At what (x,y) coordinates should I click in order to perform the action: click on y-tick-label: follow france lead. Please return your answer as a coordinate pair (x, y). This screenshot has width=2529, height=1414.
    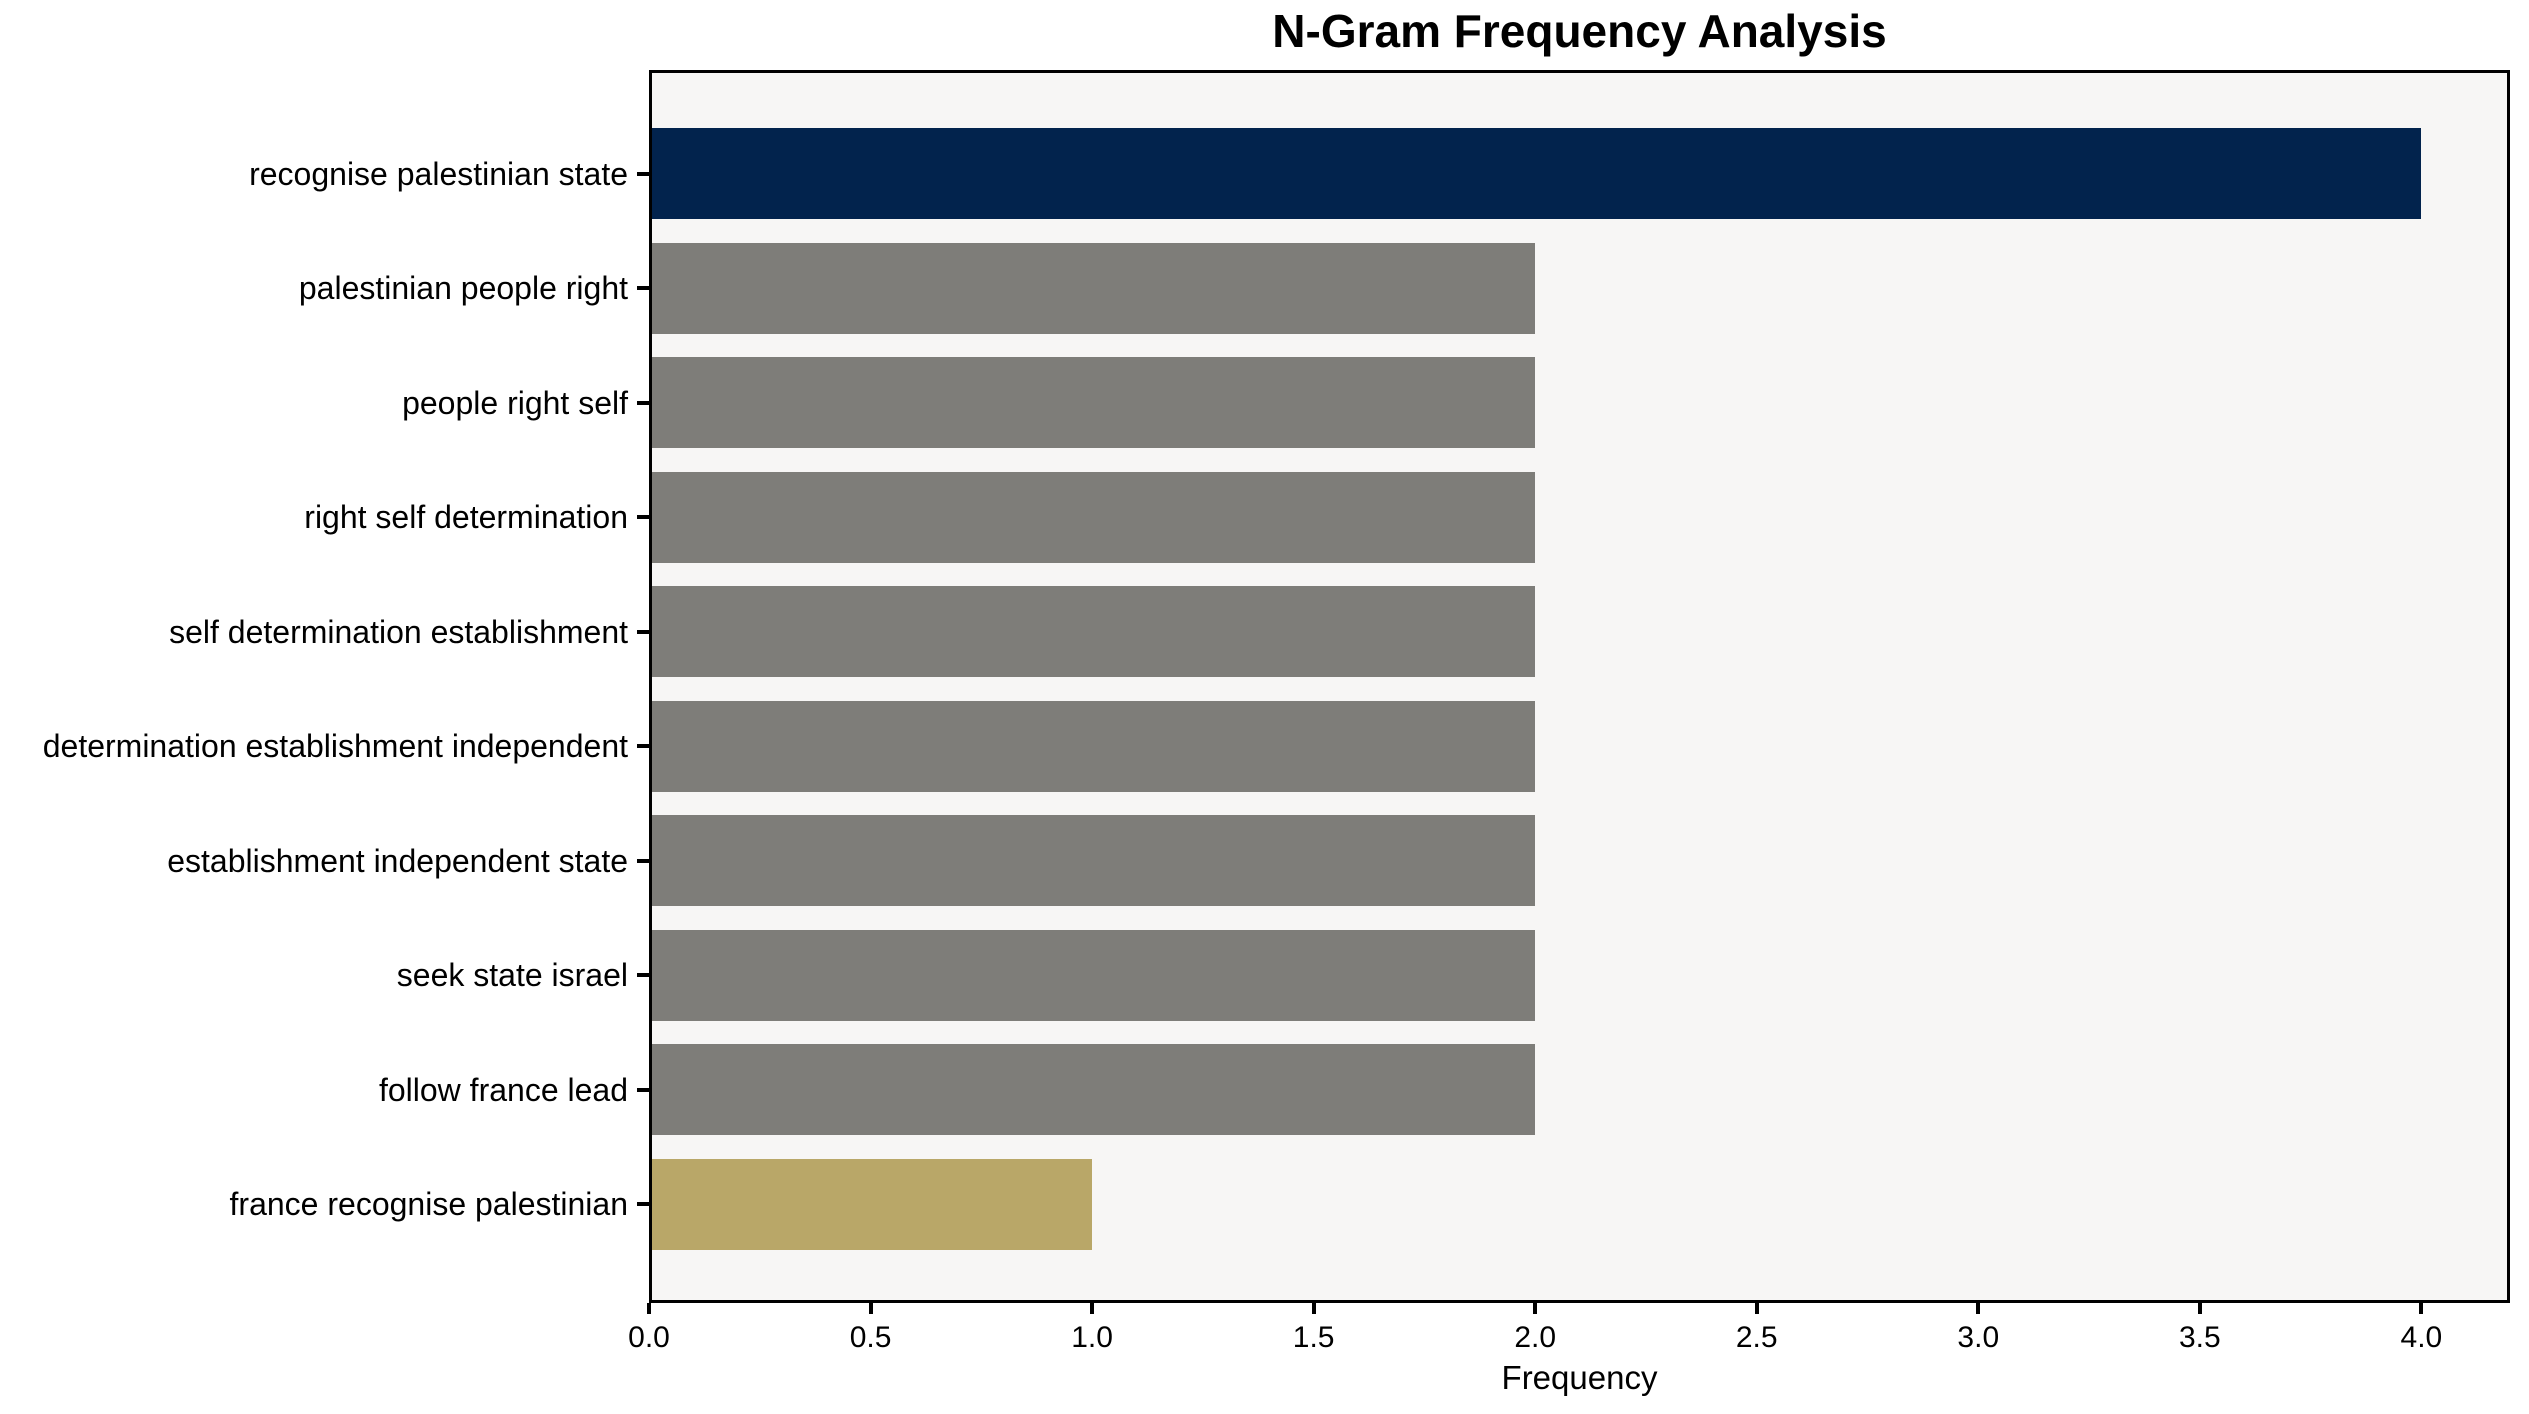
    Looking at the image, I should click on (503, 1089).